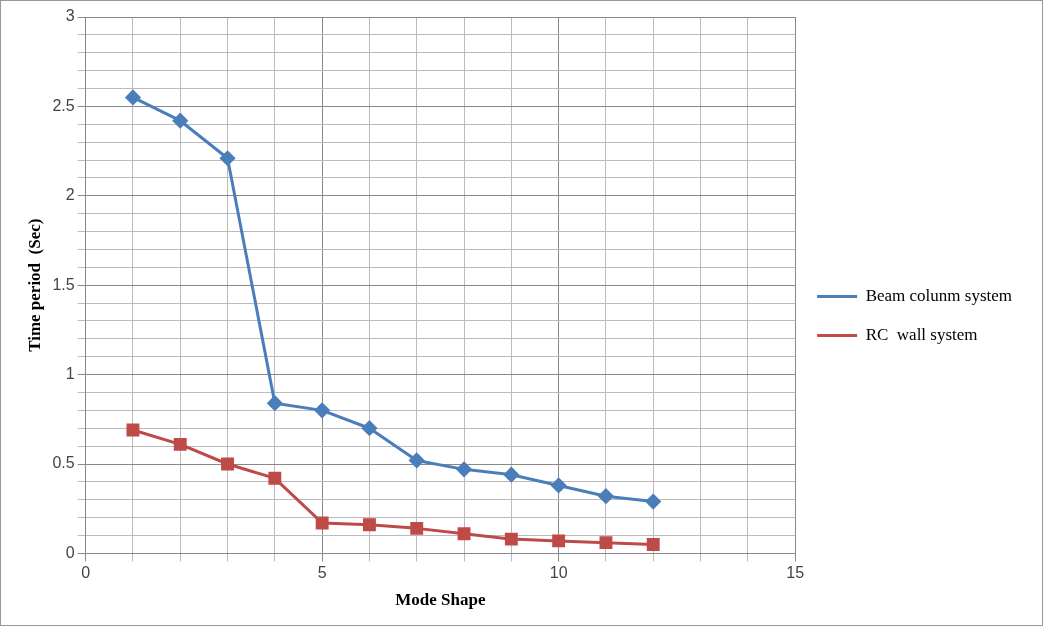  I want to click on y-tick-label: 3, so click(70, 16).